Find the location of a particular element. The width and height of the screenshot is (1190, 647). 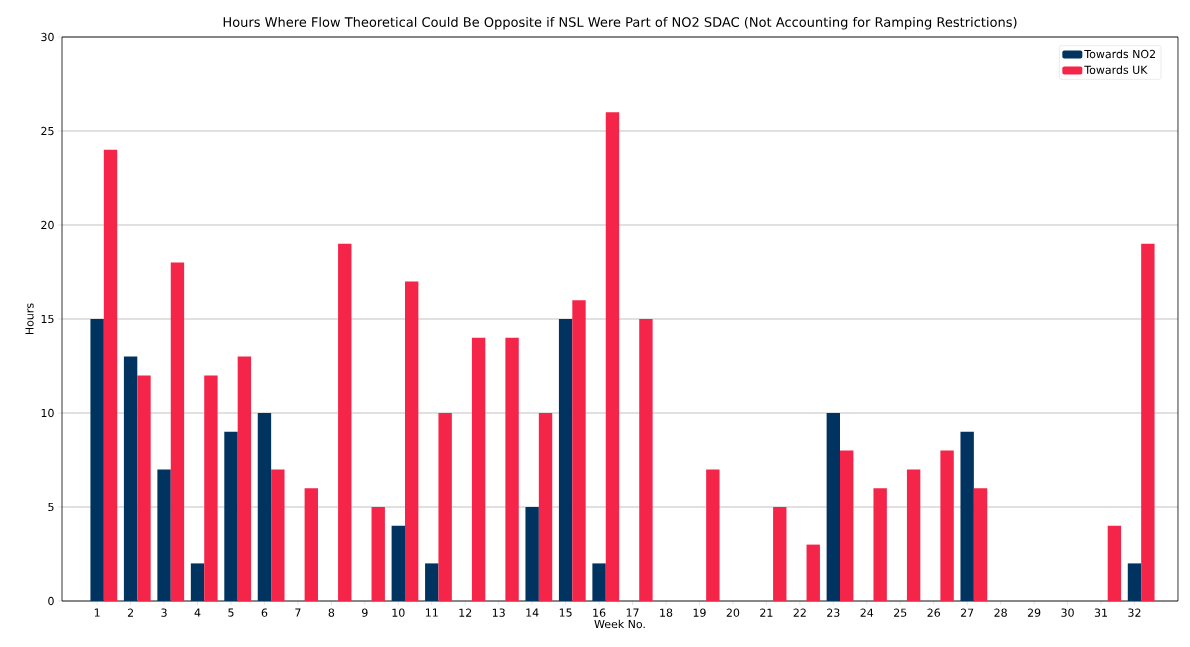

x-tick-label: 30 is located at coordinates (1067, 612).